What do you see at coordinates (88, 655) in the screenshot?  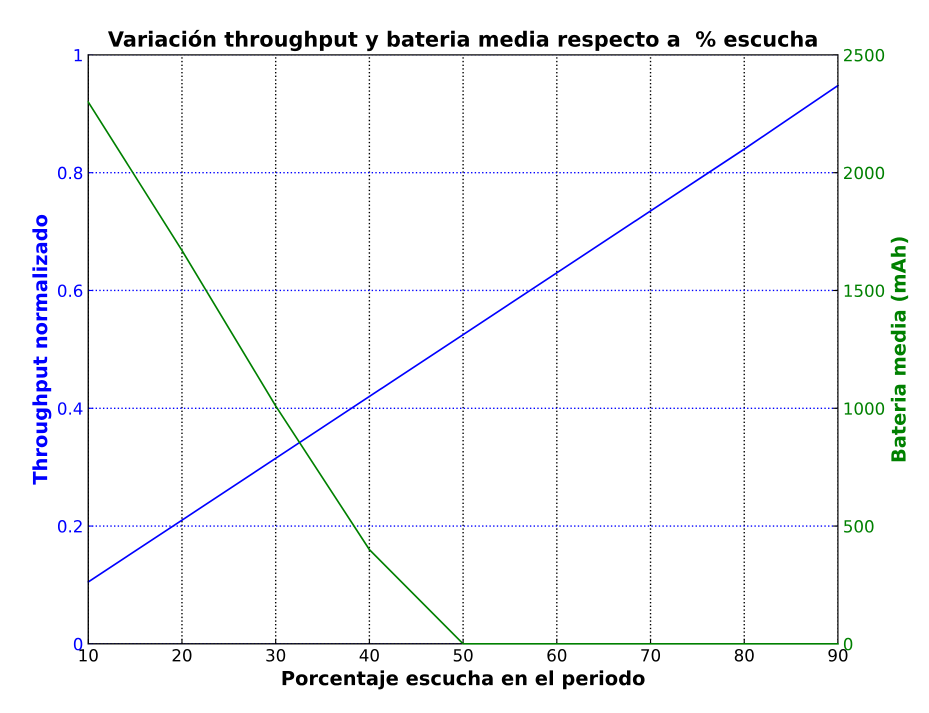 I see `x-tick-label: 10` at bounding box center [88, 655].